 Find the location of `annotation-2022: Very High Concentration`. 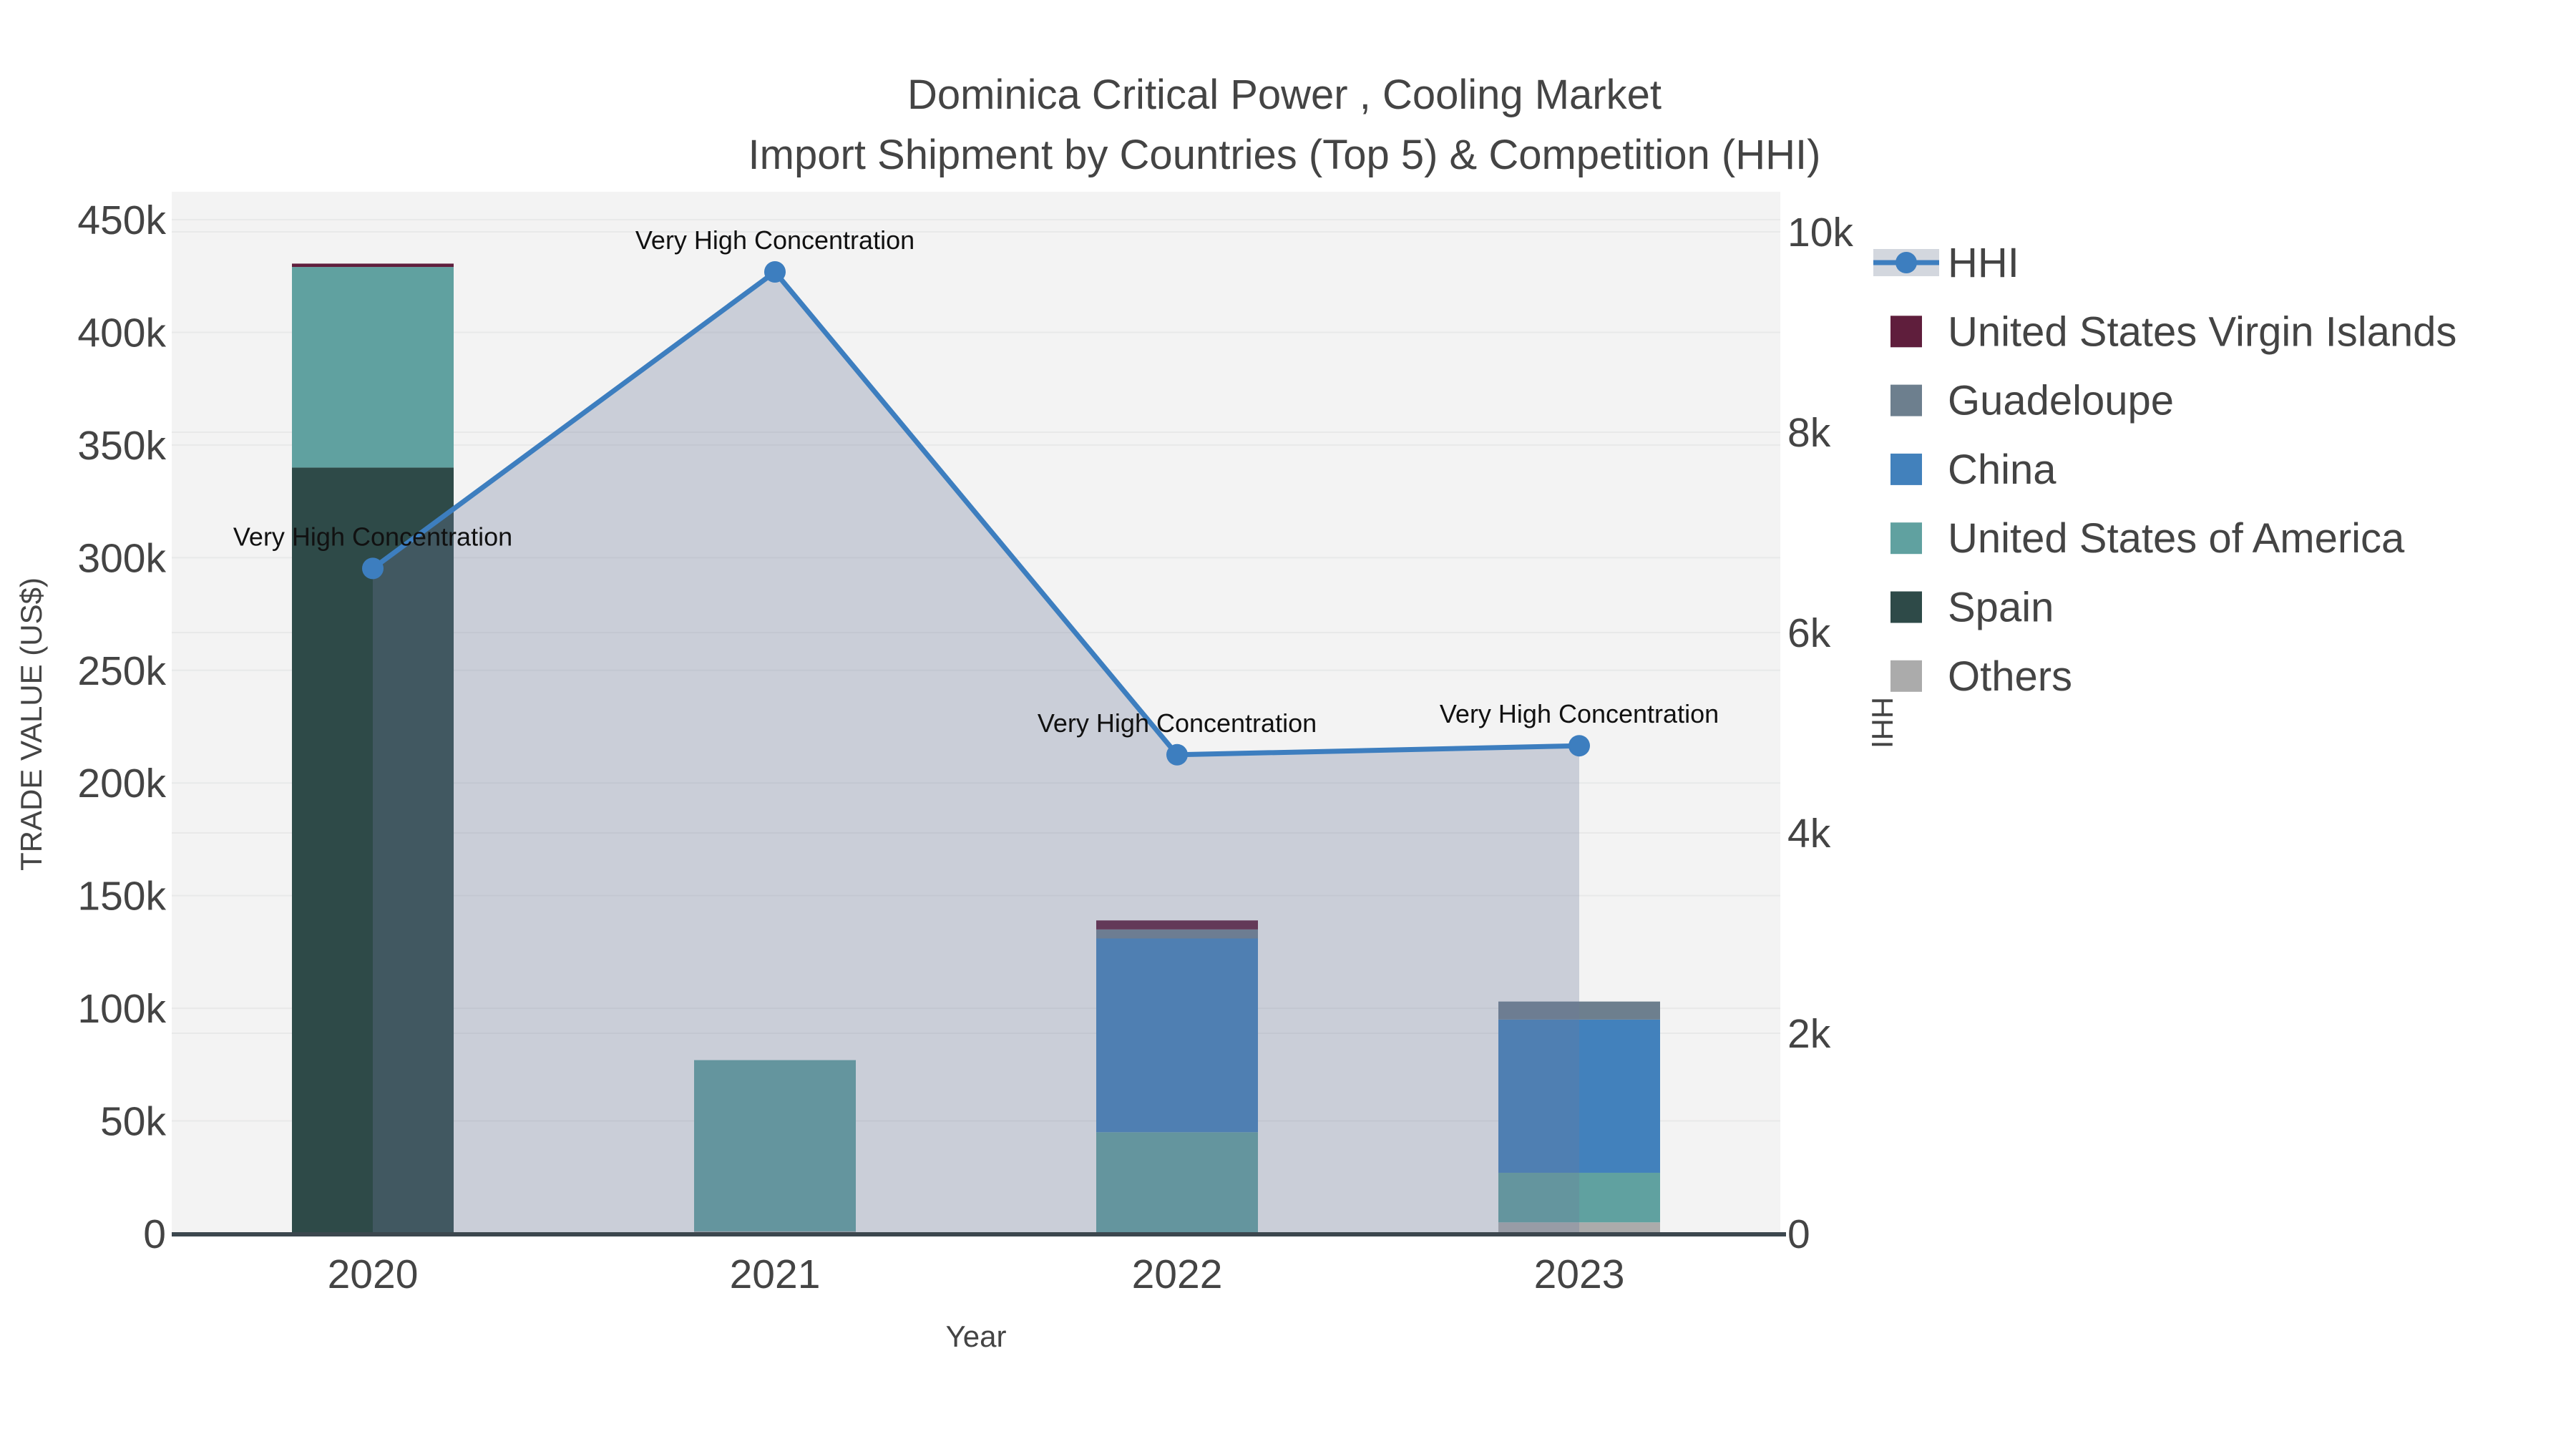

annotation-2022: Very High Concentration is located at coordinates (1177, 723).